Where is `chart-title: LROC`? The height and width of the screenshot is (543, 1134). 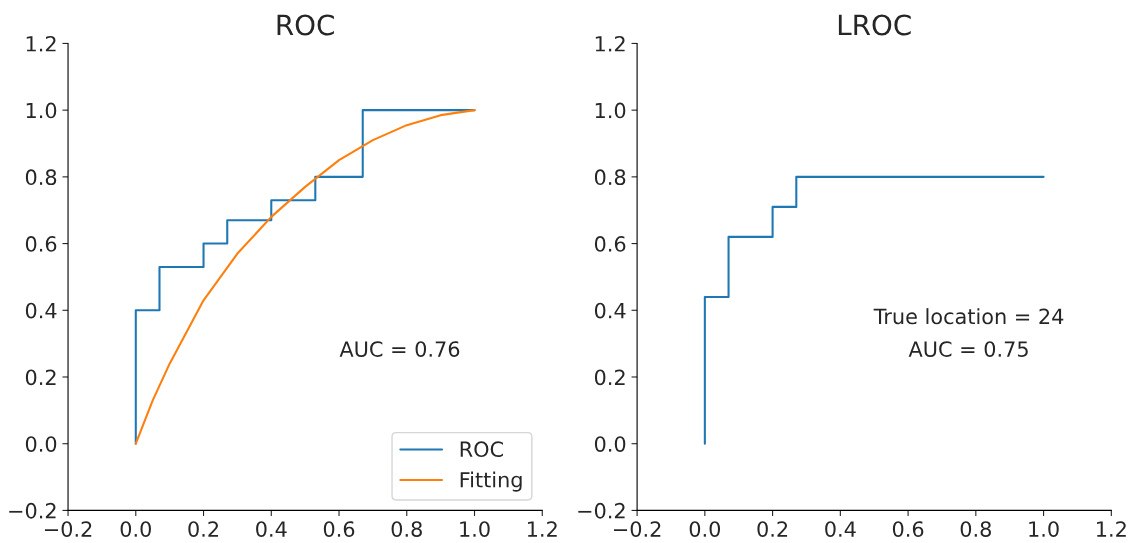 chart-title: LROC is located at coordinates (874, 25).